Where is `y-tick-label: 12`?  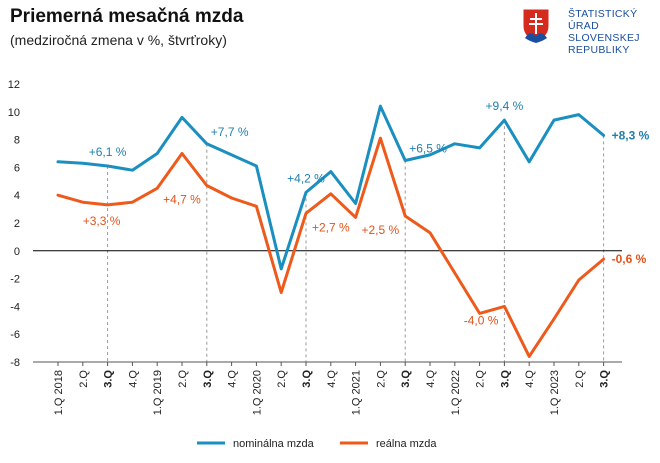
y-tick-label: 12 is located at coordinates (14, 85).